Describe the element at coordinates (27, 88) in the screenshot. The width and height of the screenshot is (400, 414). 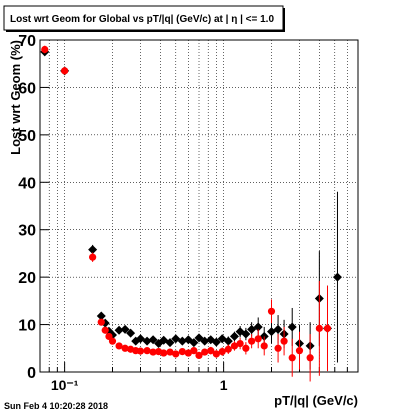
I see `y-tick-label: 60` at that location.